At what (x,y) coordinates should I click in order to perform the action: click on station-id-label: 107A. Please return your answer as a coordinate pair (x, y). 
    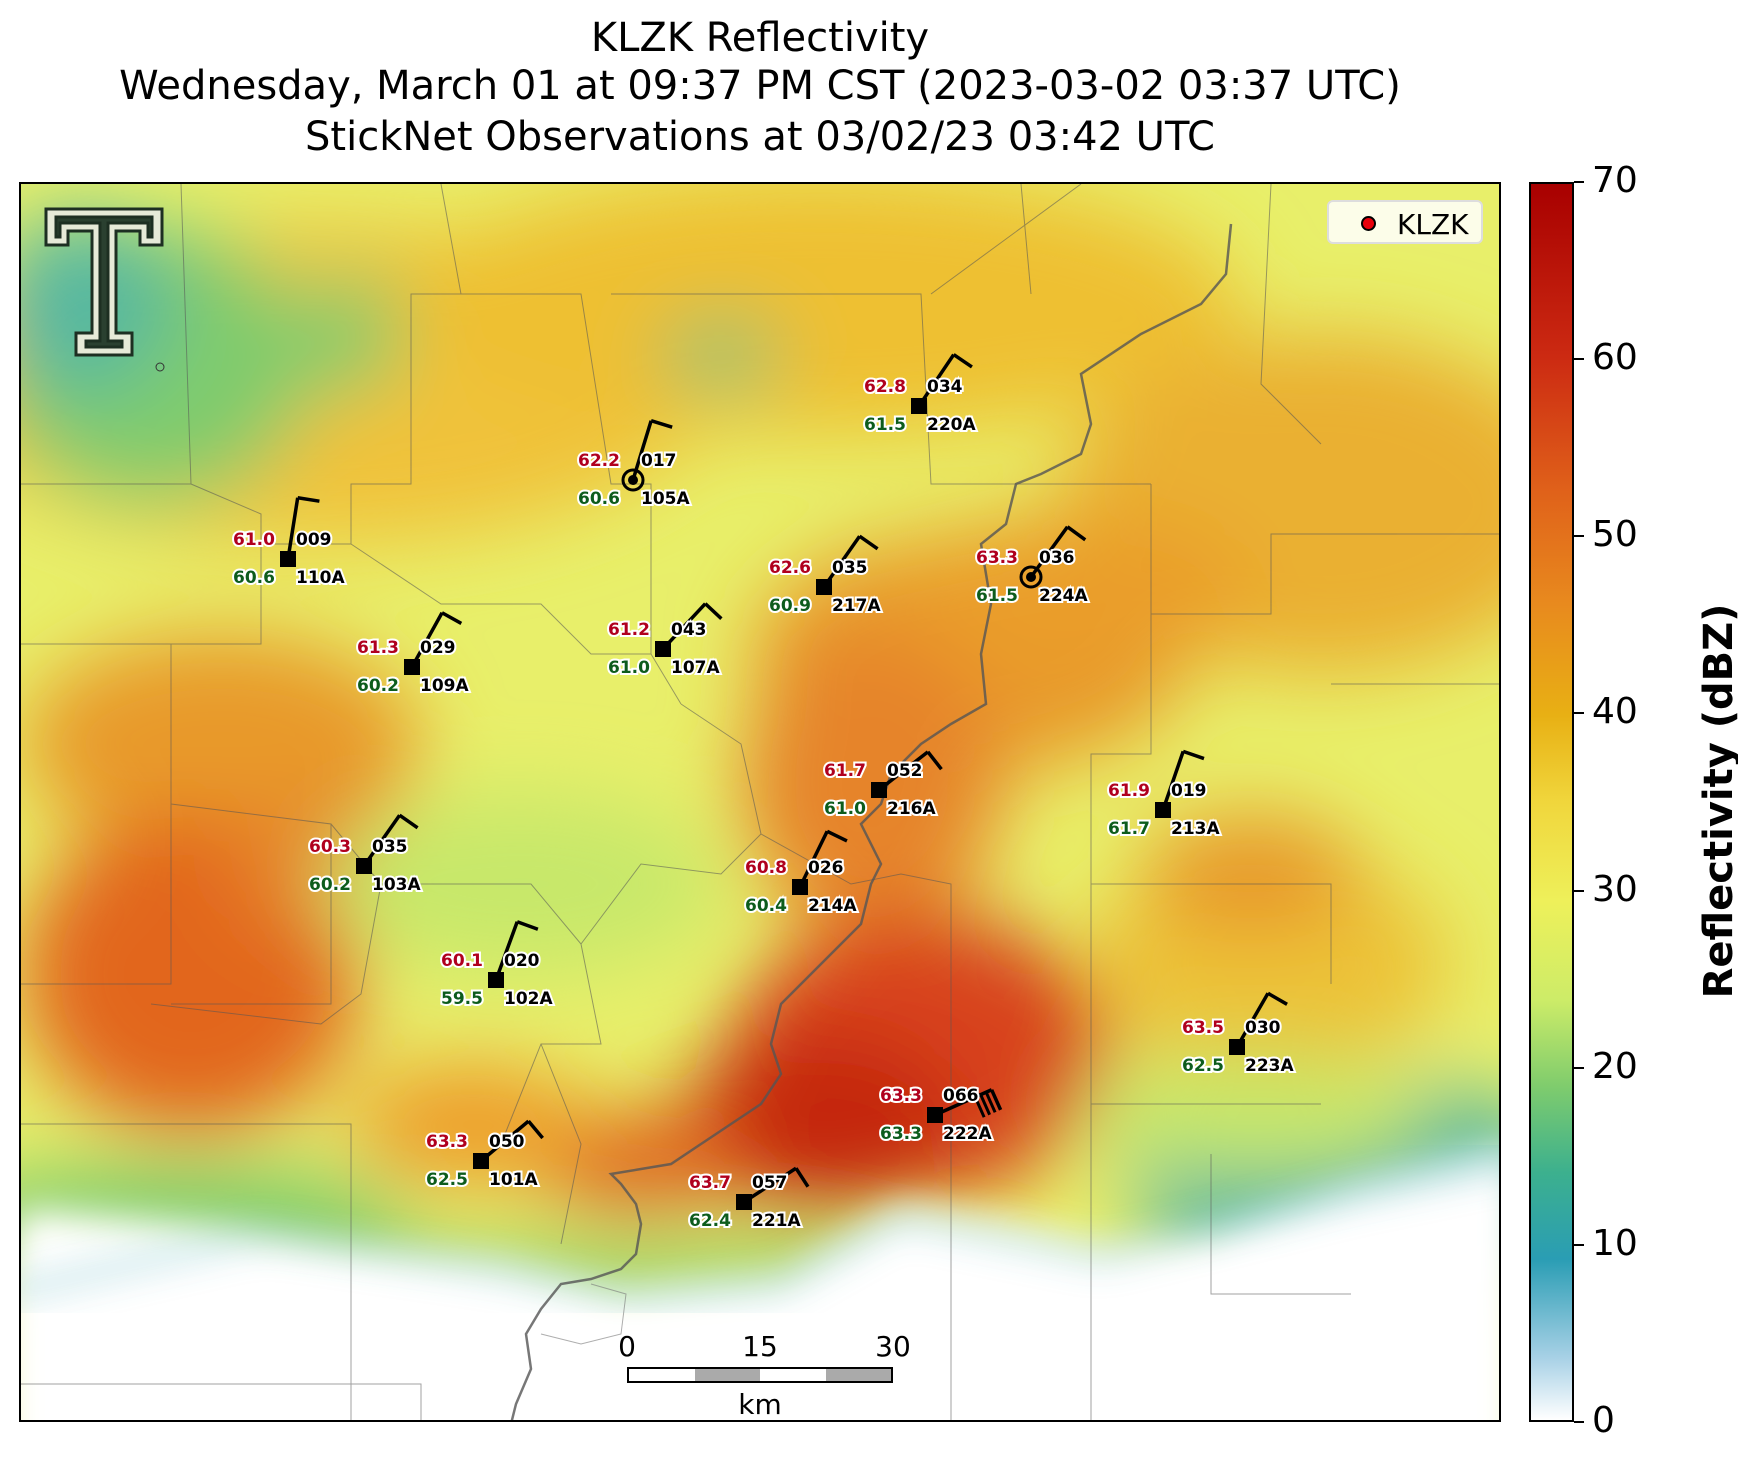
    Looking at the image, I should click on (695, 668).